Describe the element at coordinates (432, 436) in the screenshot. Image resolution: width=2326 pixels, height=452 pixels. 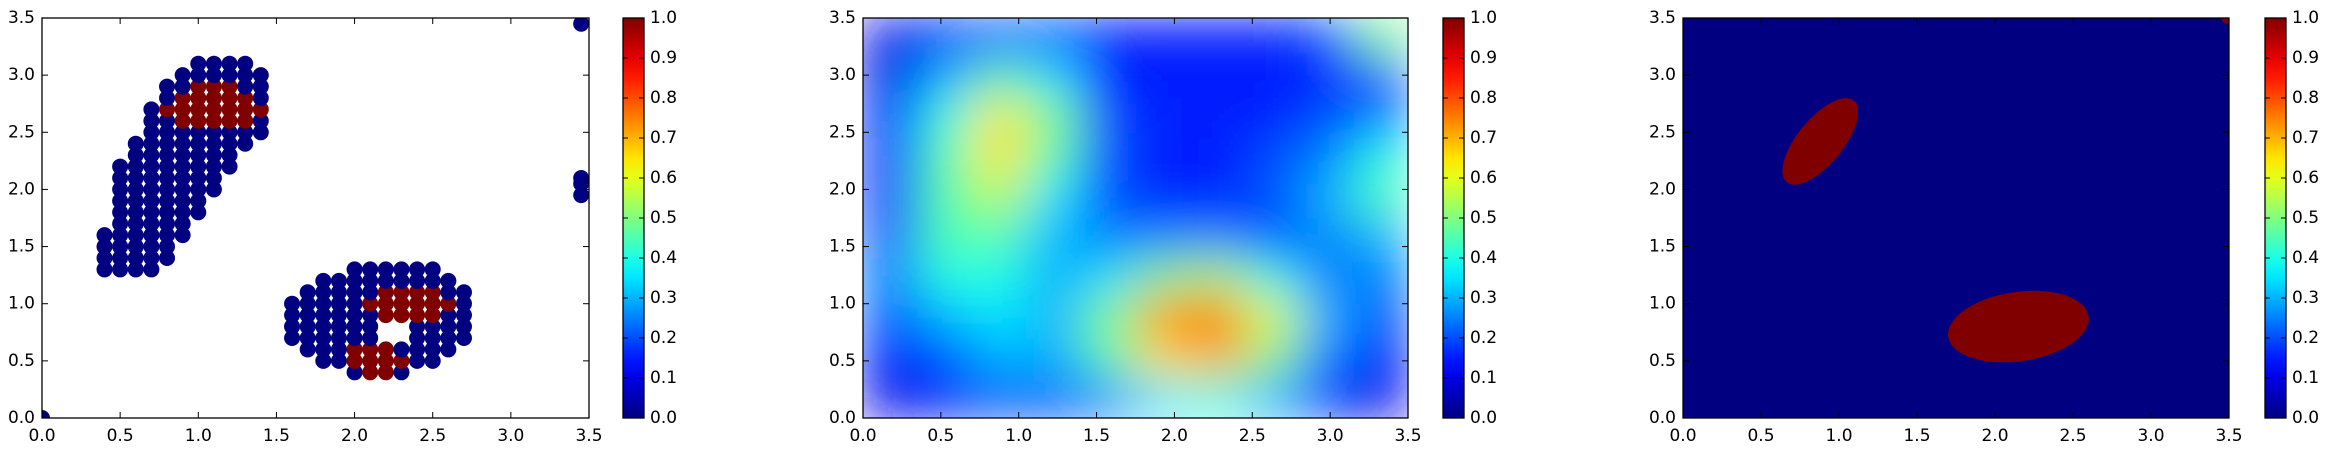
I see `x-tick-label: 2.5` at that location.